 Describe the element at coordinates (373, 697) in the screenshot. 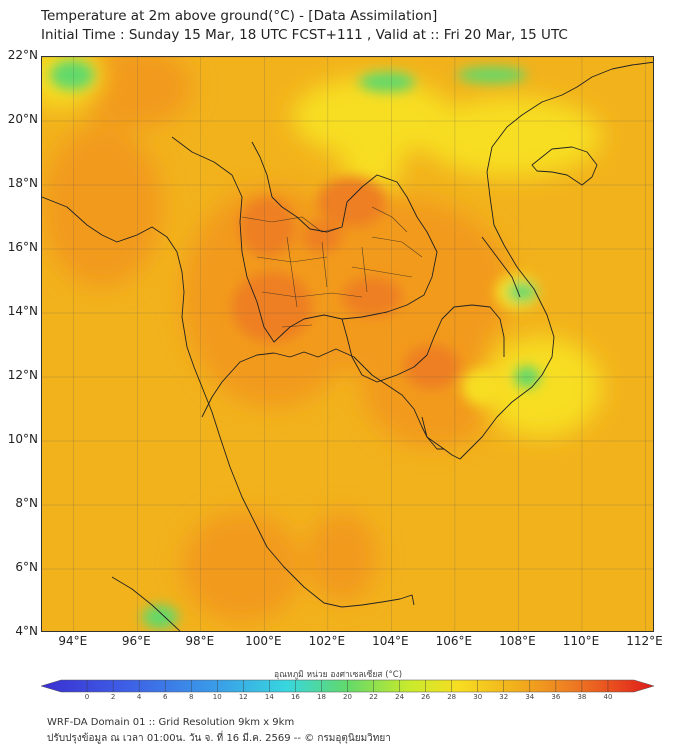

I see `colorbar-tick-label: 22` at that location.